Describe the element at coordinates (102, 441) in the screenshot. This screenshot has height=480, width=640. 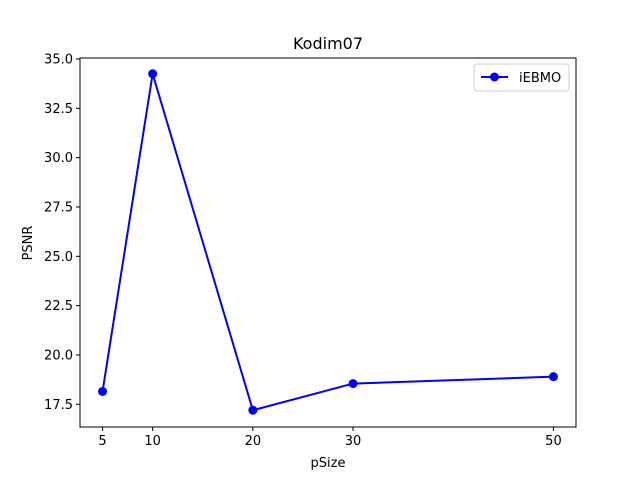
I see `x-tick-label: 5` at that location.